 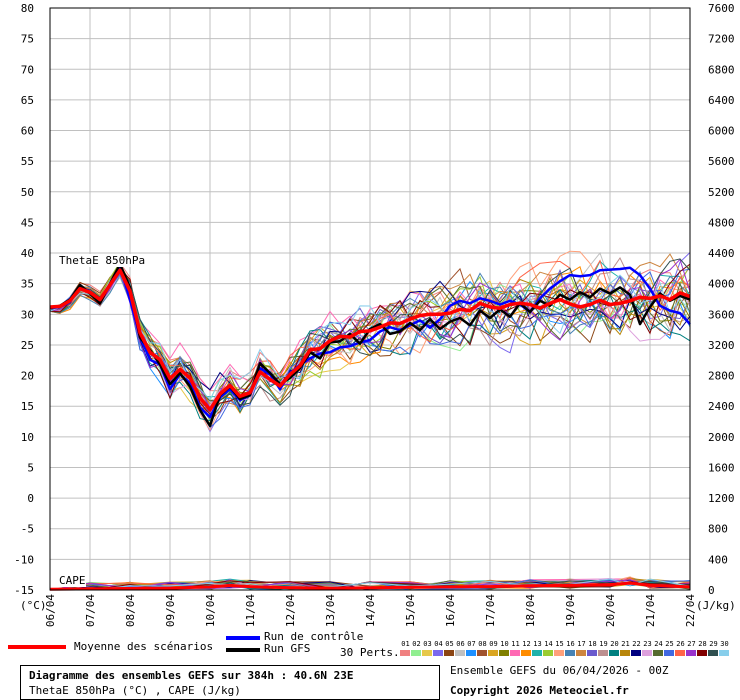 I want to click on ensemble-label: Ensemble GEFS du 06/04/2026 - 00Z, so click(x=559, y=670).